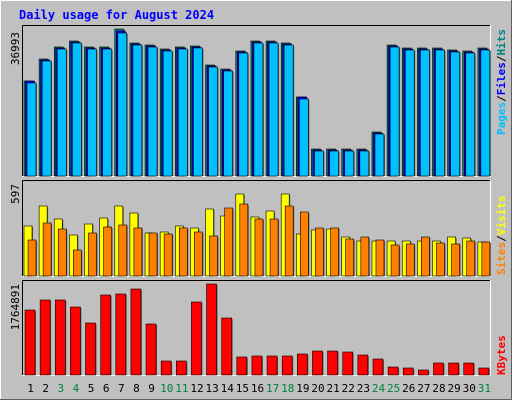  What do you see at coordinates (121, 388) in the screenshot?
I see `x-label-day-7: 7` at bounding box center [121, 388].